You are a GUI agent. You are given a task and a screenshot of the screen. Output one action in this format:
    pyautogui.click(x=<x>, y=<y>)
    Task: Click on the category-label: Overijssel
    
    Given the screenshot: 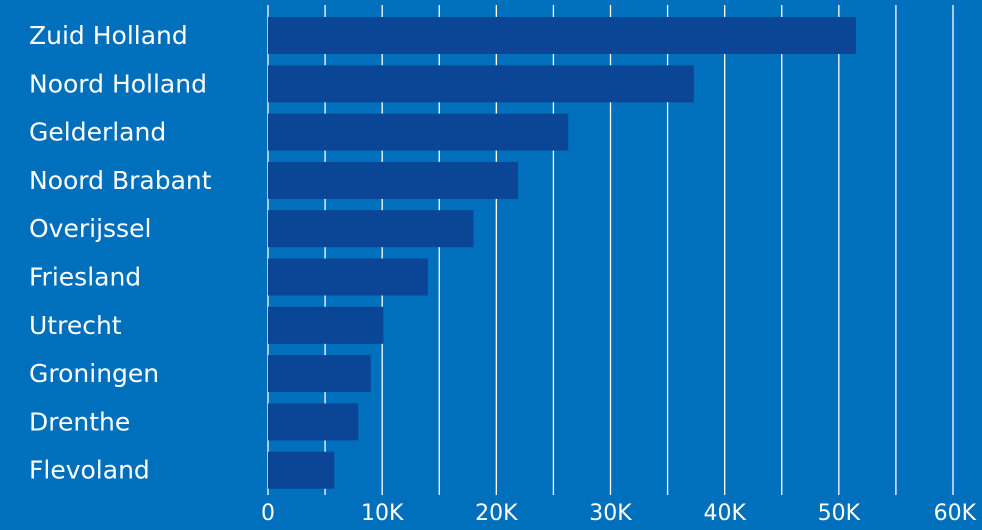 What is the action you would take?
    pyautogui.click(x=90, y=228)
    